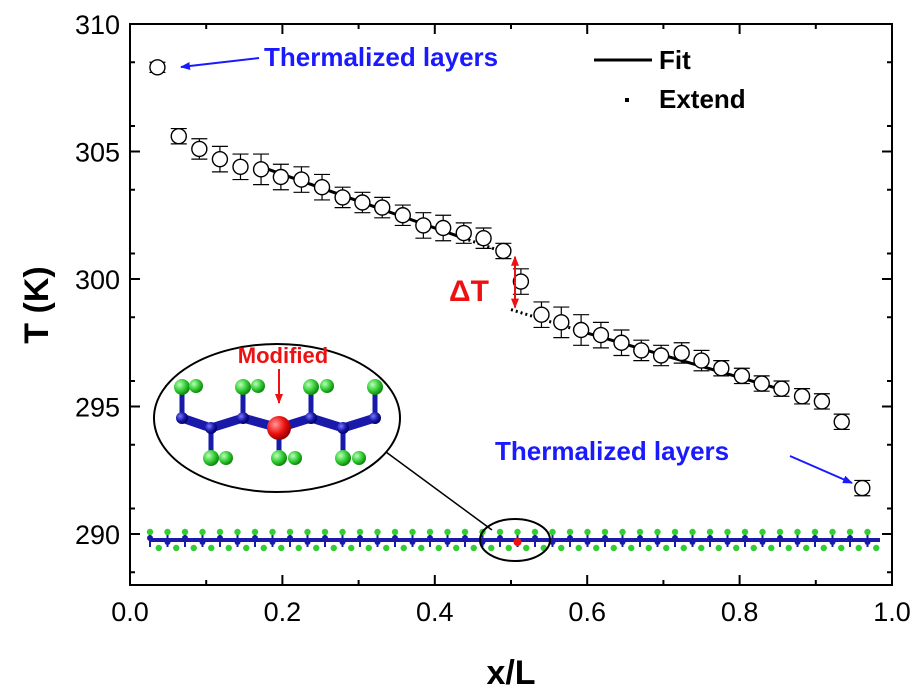 This screenshot has width=921, height=697. What do you see at coordinates (469, 291) in the screenshot?
I see `delta-t-label: ΔT` at bounding box center [469, 291].